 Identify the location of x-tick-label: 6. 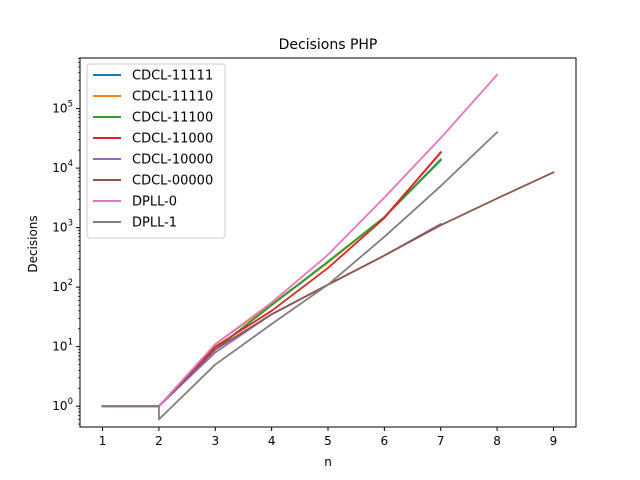
(385, 441).